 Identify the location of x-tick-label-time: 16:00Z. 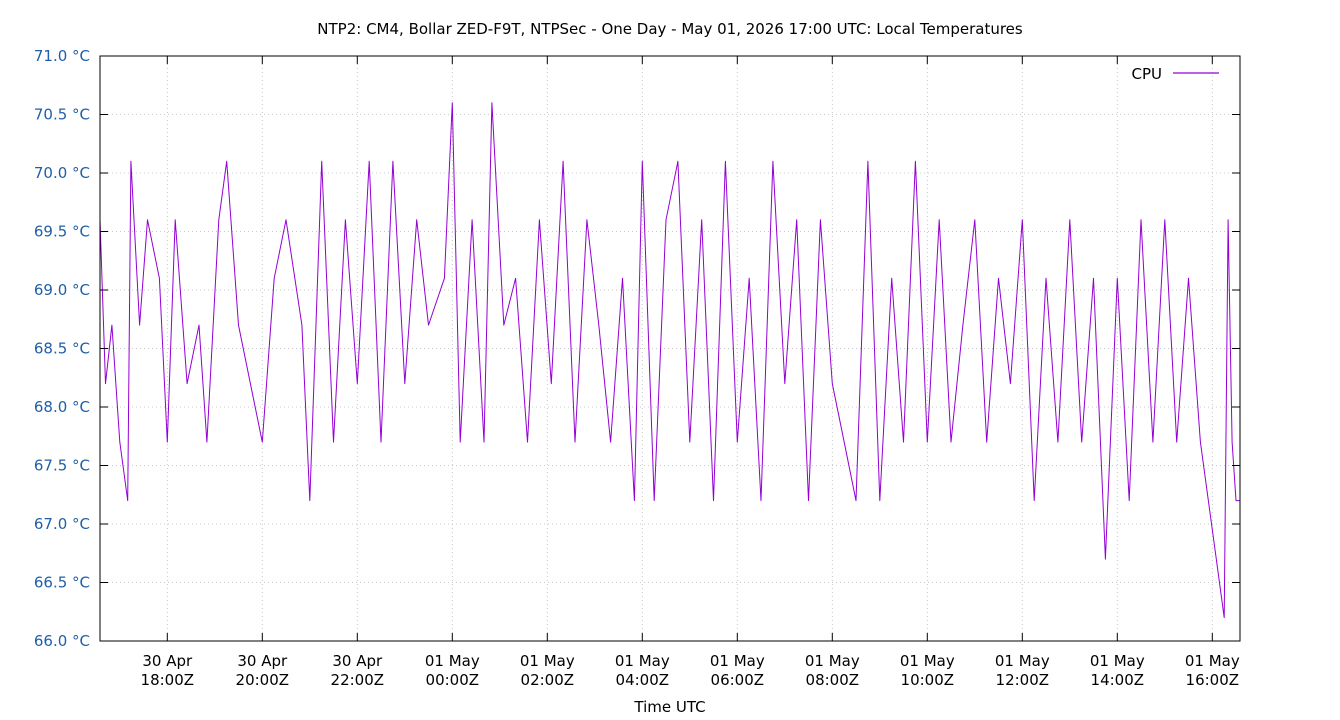
(1213, 680).